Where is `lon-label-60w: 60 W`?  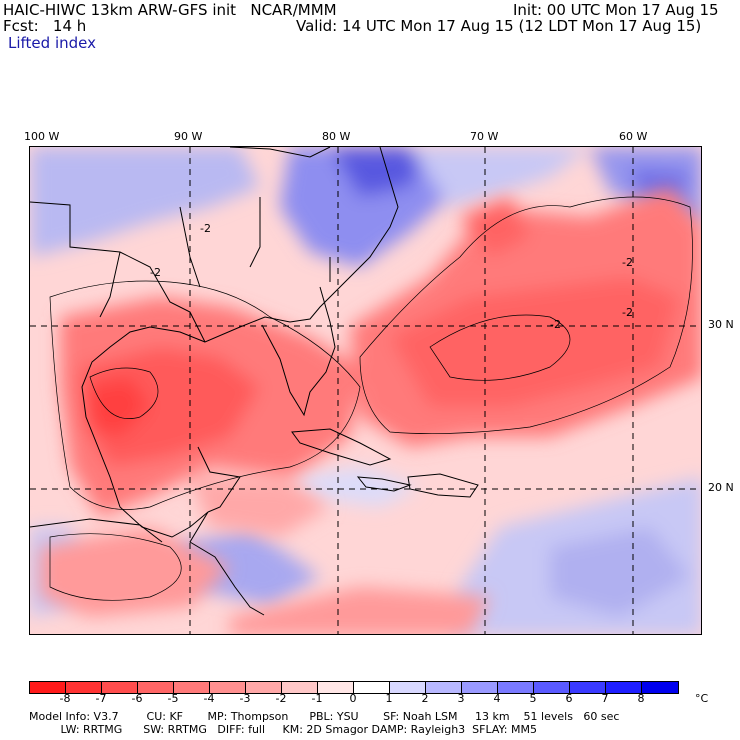
lon-label-60w: 60 W is located at coordinates (633, 136).